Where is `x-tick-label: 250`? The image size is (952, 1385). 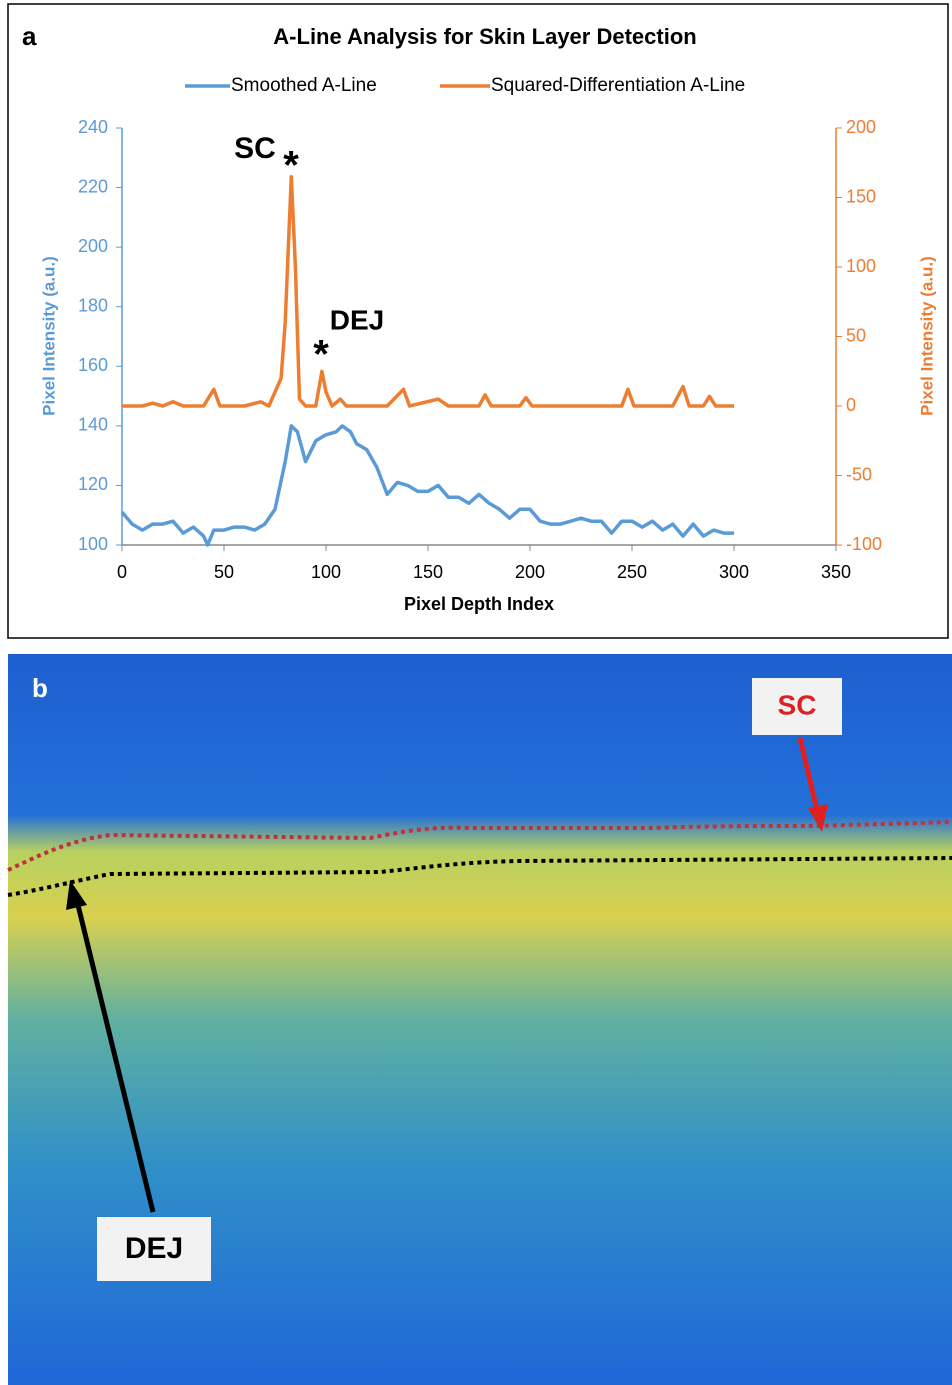
x-tick-label: 250 is located at coordinates (632, 572).